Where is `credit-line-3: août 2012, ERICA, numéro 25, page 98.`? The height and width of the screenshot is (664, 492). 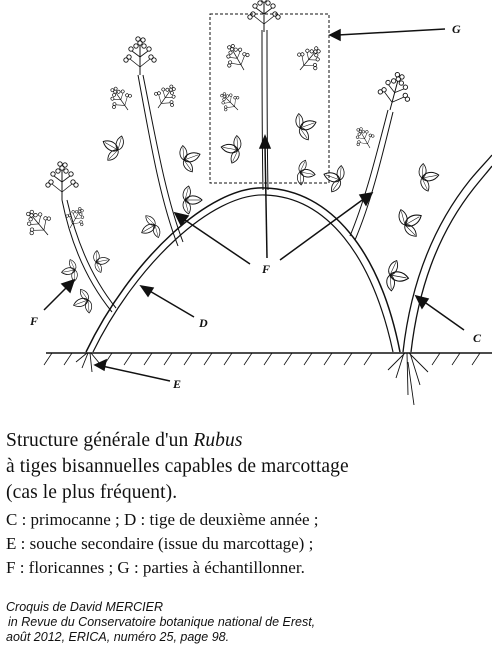 credit-line-3: août 2012, ERICA, numéro 25, page 98. is located at coordinates (118, 637).